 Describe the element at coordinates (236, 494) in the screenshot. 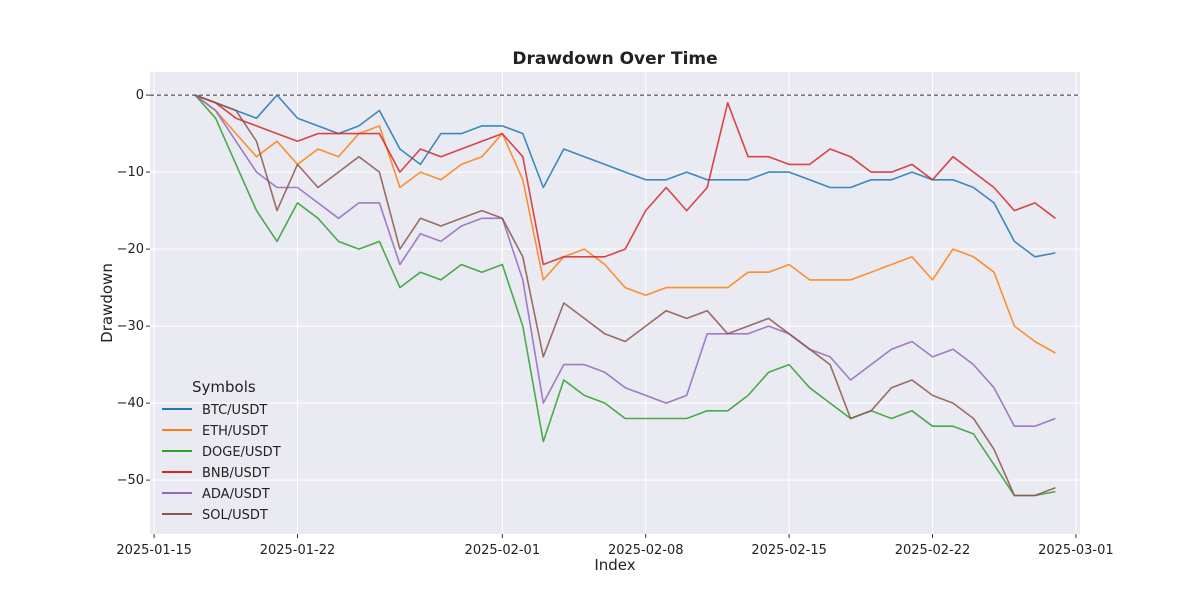

I see `legend-label: ADA/USDT` at that location.